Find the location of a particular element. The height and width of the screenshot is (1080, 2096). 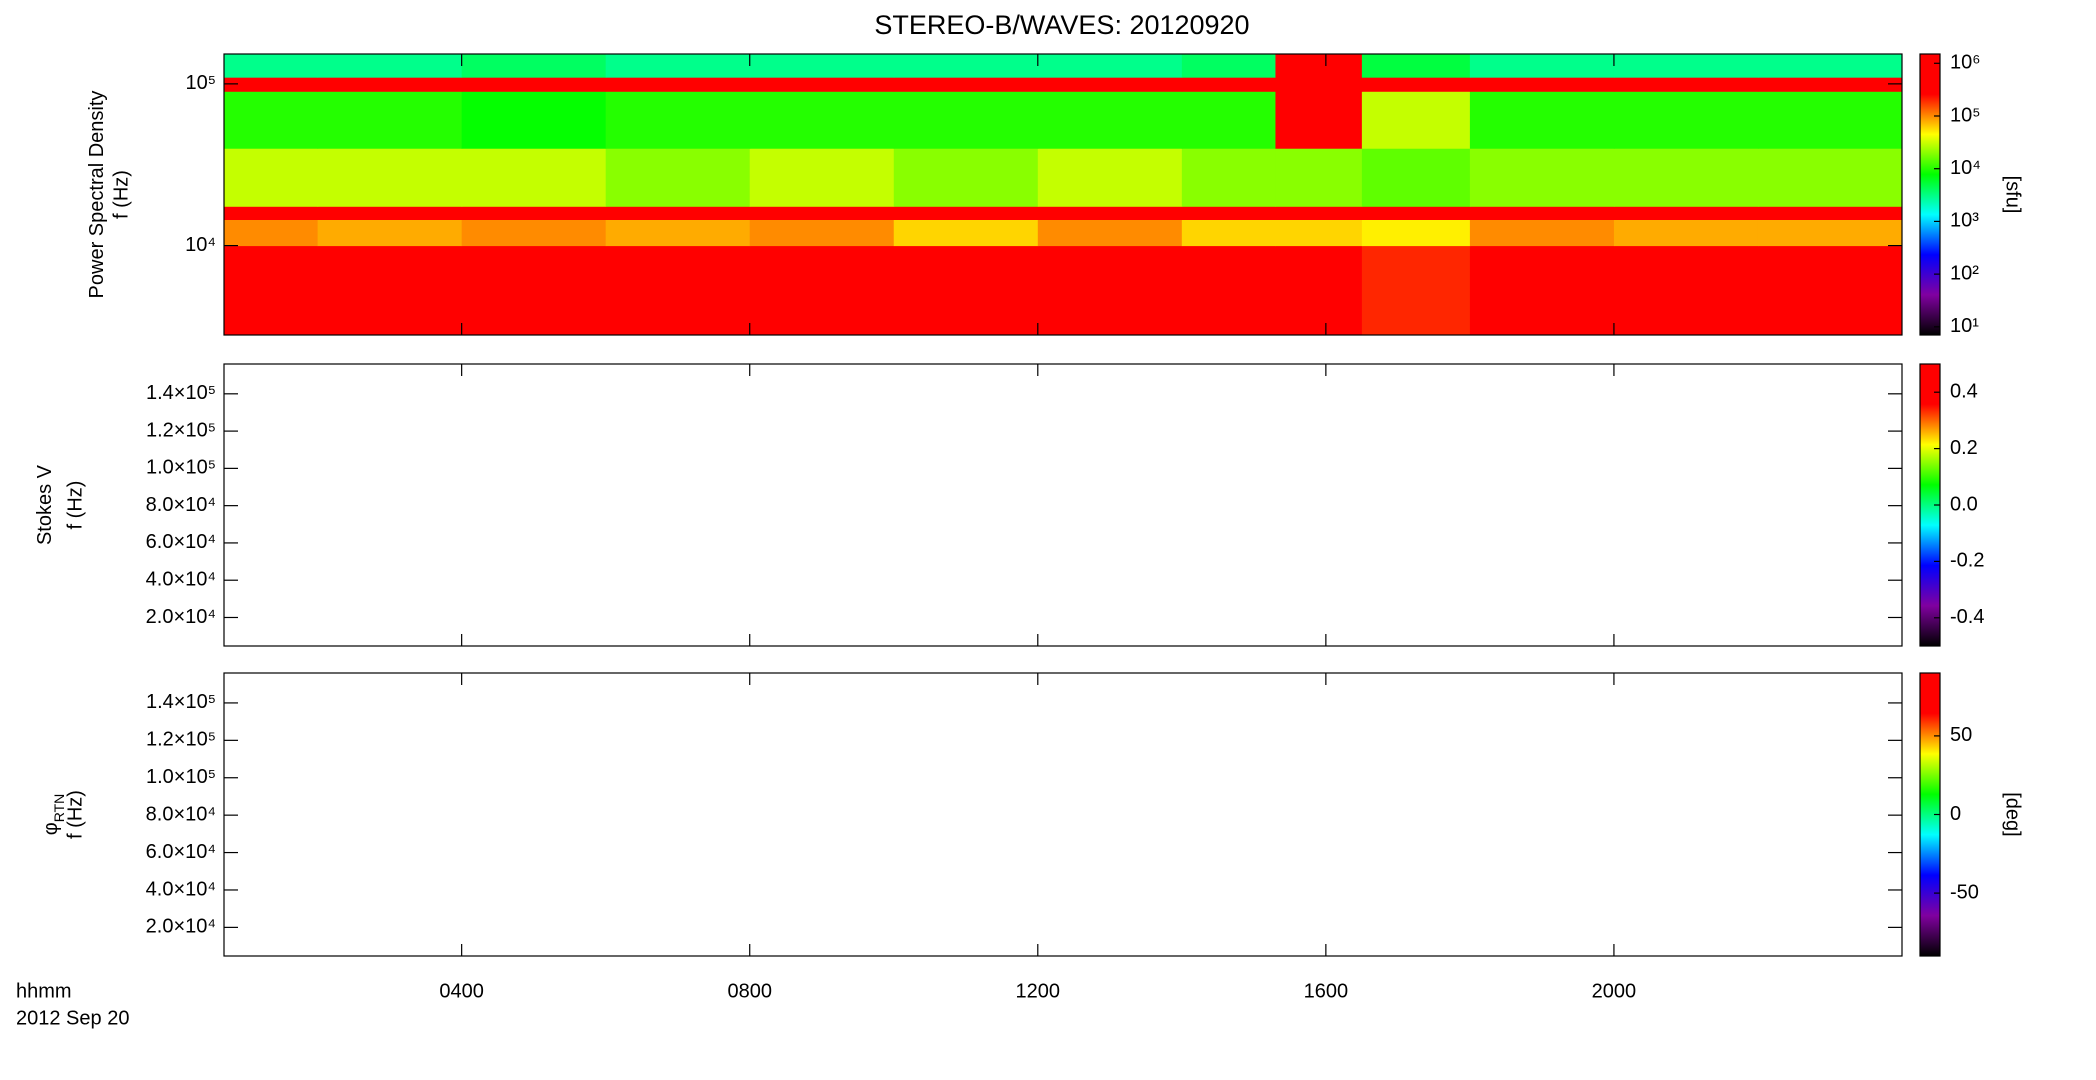

colorbar-tick-label: -0.4 is located at coordinates (1967, 617).